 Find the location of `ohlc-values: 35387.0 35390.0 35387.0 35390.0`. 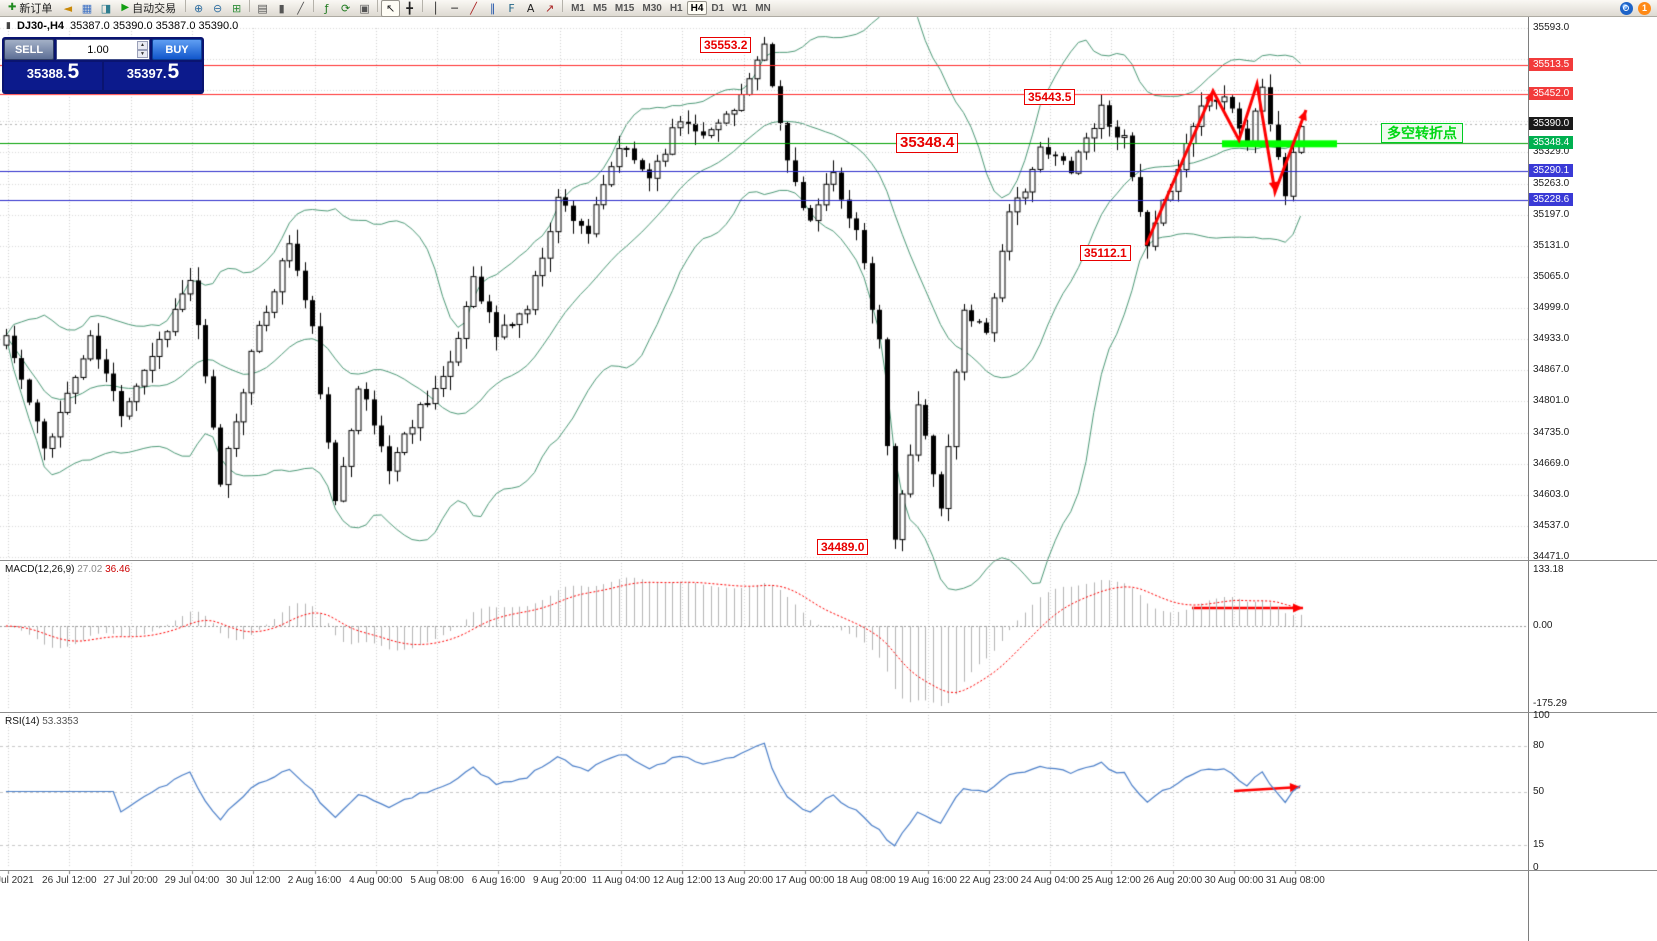

ohlc-values: 35387.0 35390.0 35387.0 35390.0 is located at coordinates (154, 26).